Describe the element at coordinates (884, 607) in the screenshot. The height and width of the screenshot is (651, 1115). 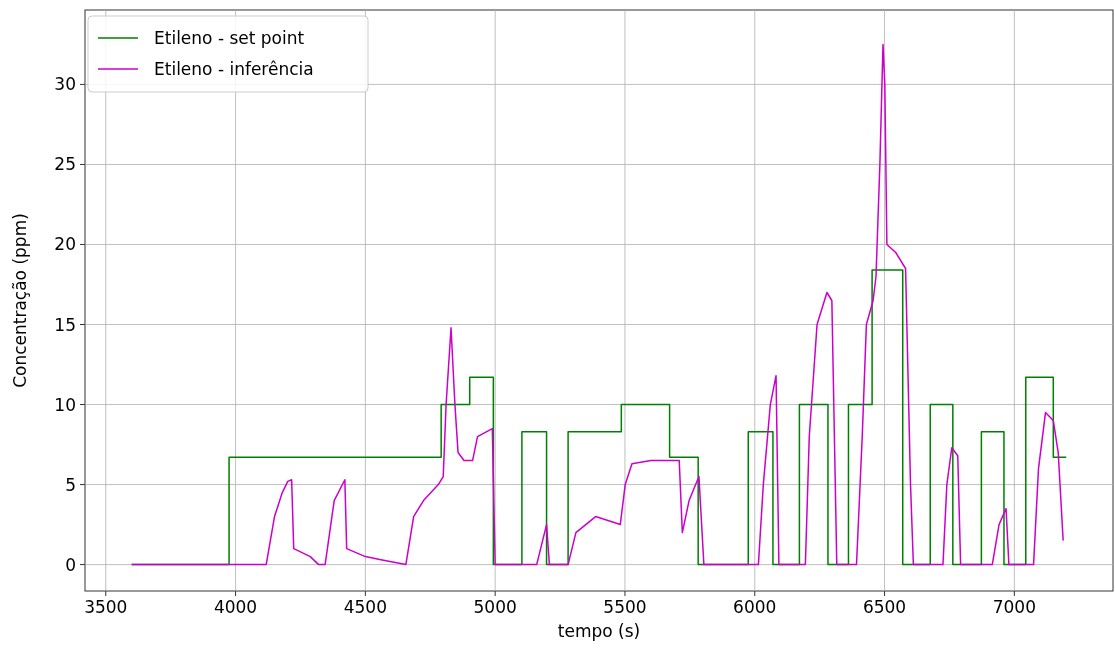
I see `x-tick-label: 6500` at that location.